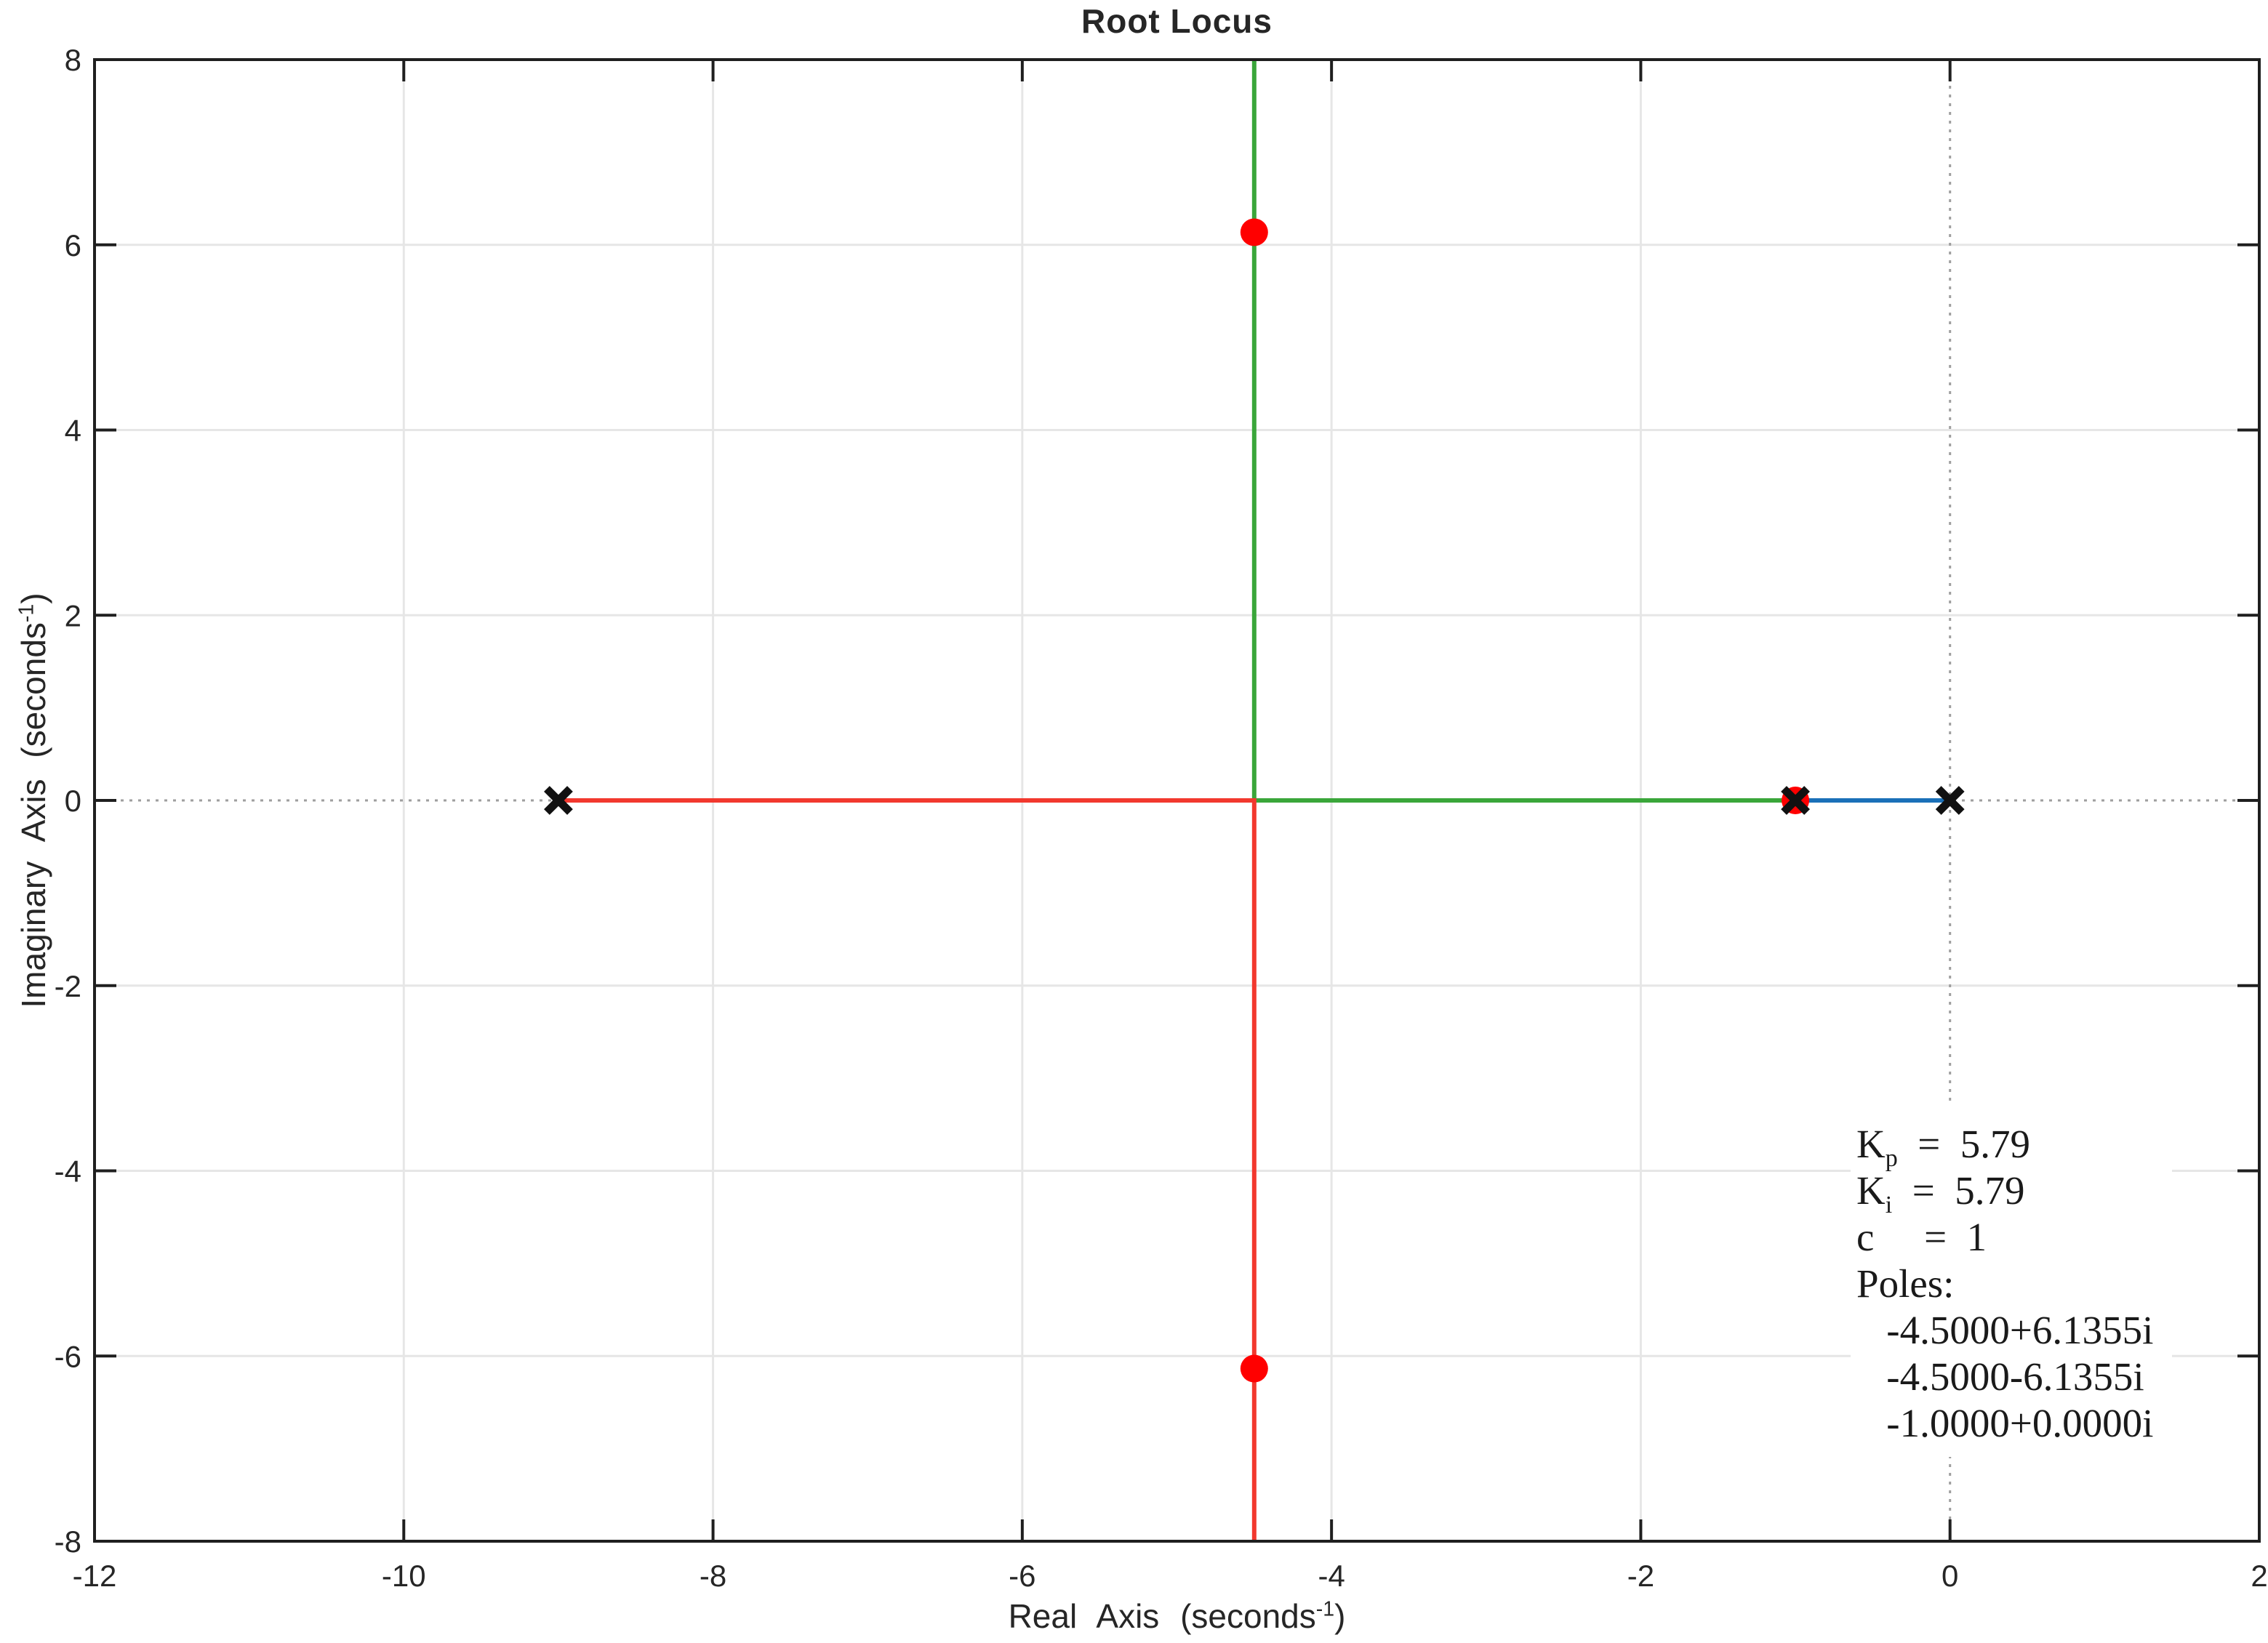 Image resolution: width=2268 pixels, height=1643 pixels. What do you see at coordinates (68, 1171) in the screenshot?
I see `y-tick-label: -4` at bounding box center [68, 1171].